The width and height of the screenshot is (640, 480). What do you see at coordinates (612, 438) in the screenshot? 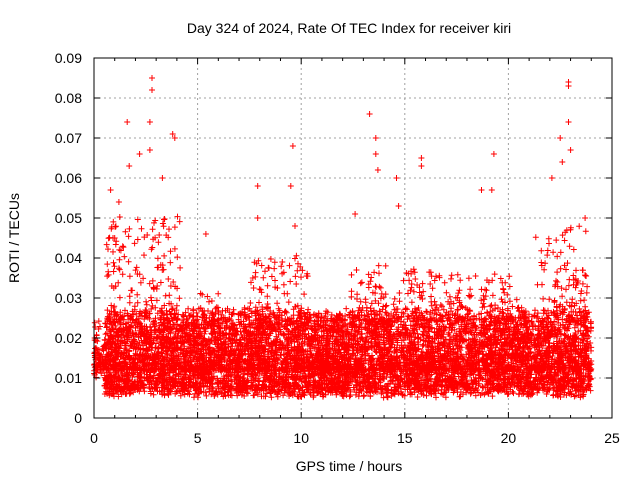
I see `x-tick-label: 25` at bounding box center [612, 438].